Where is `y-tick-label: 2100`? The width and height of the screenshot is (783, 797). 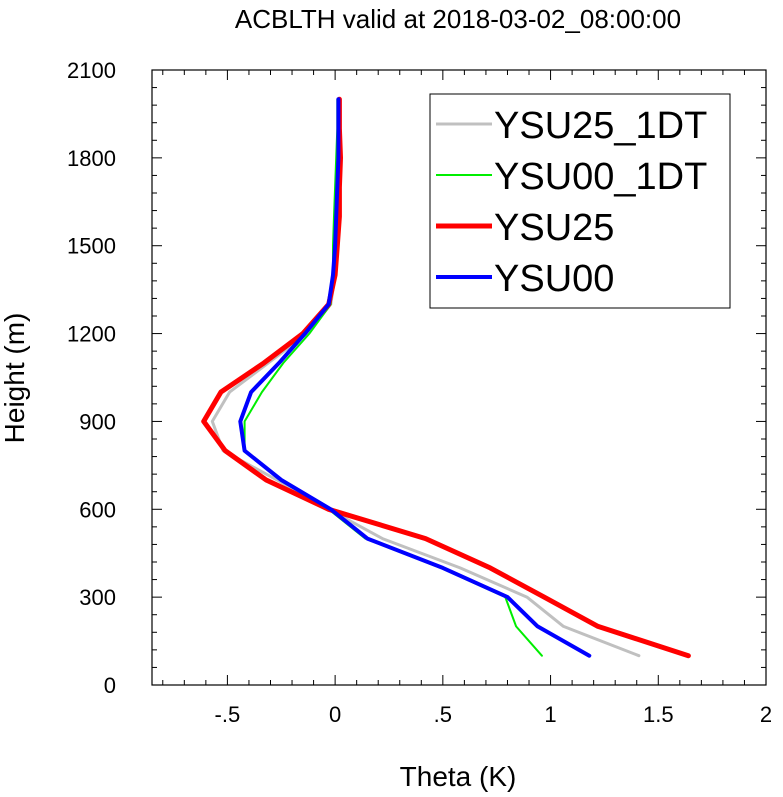 y-tick-label: 2100 is located at coordinates (91, 70).